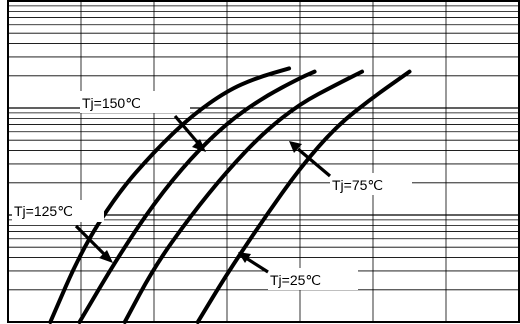 This screenshot has width=520, height=324. I want to click on label-tj75: Tj=75℃, so click(357, 185).